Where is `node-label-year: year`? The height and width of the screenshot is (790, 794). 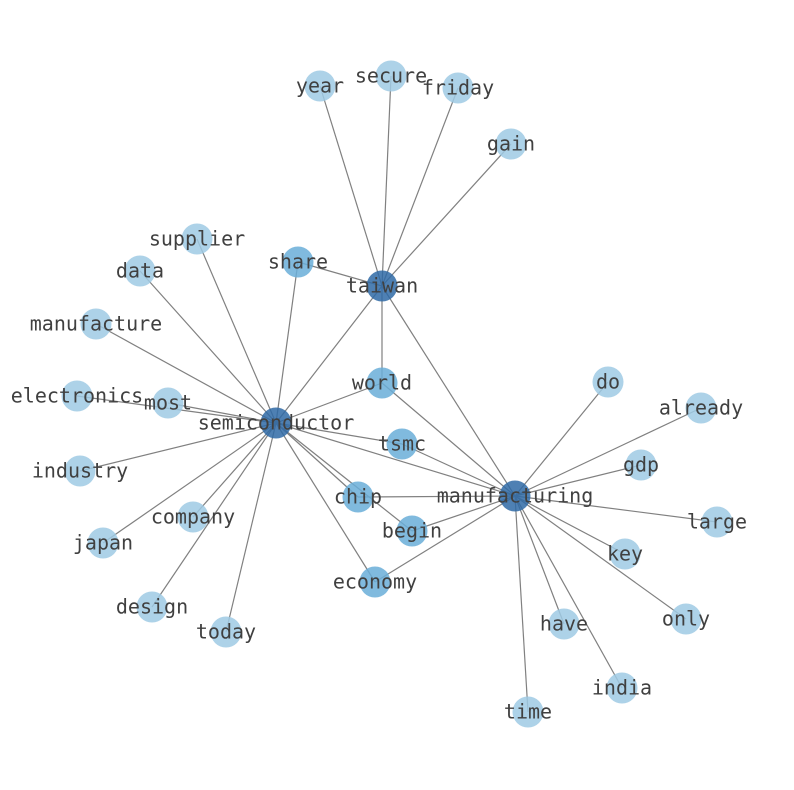
node-label-year: year is located at coordinates (320, 86).